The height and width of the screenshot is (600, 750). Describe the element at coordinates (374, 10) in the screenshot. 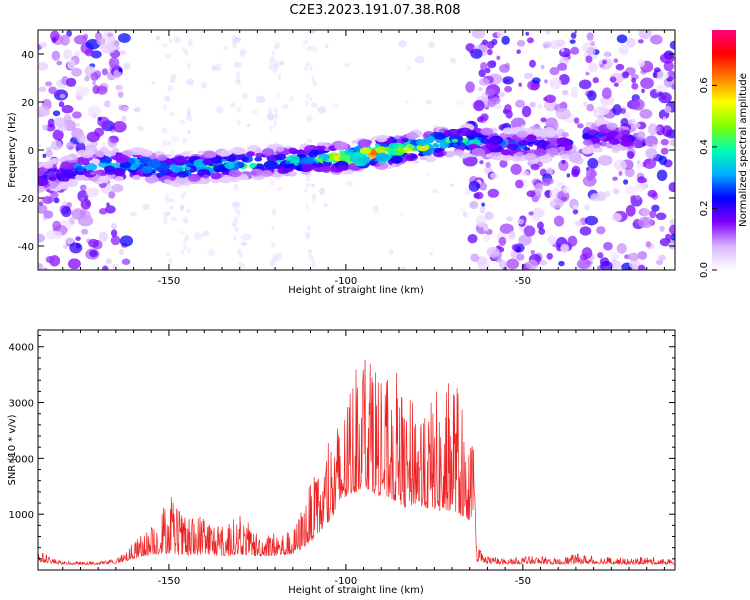

I see `figure-title: C2E3.2023.191.07.38.R08` at that location.